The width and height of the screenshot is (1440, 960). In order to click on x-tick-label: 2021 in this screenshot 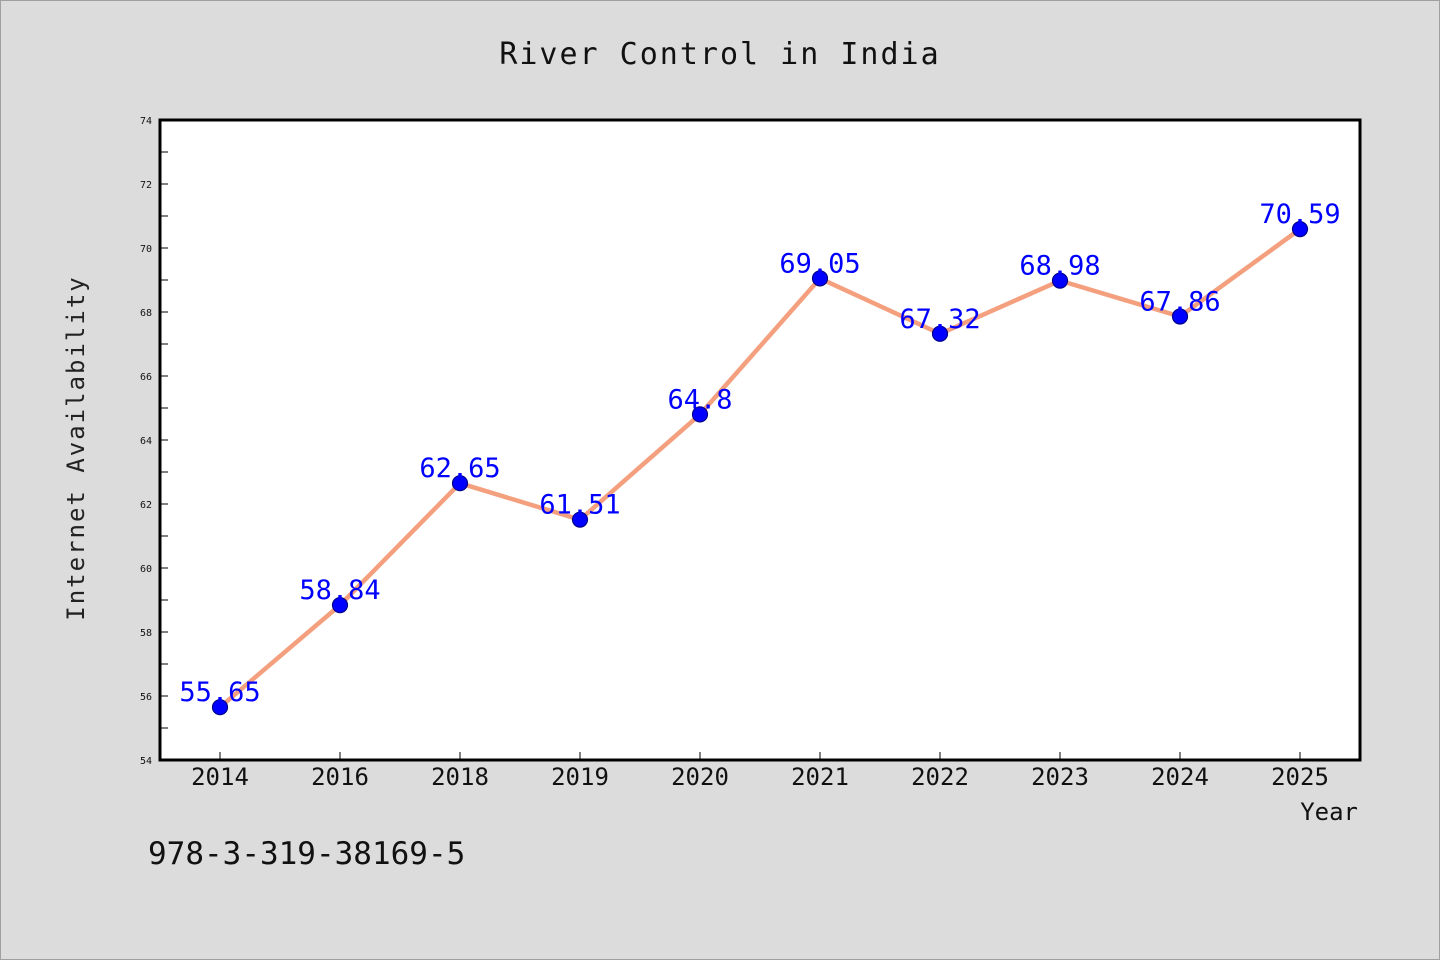, I will do `click(820, 777)`.